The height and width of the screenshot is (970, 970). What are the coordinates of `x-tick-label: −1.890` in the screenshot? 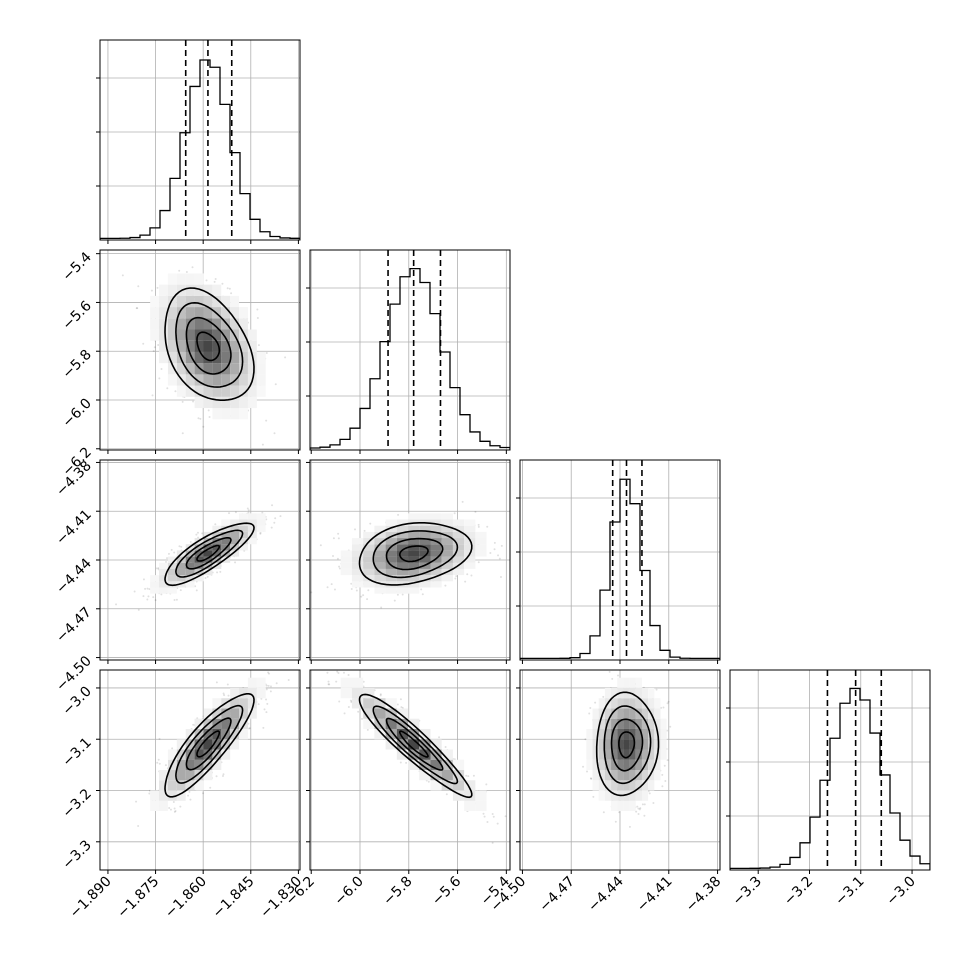 It's located at (91, 898).